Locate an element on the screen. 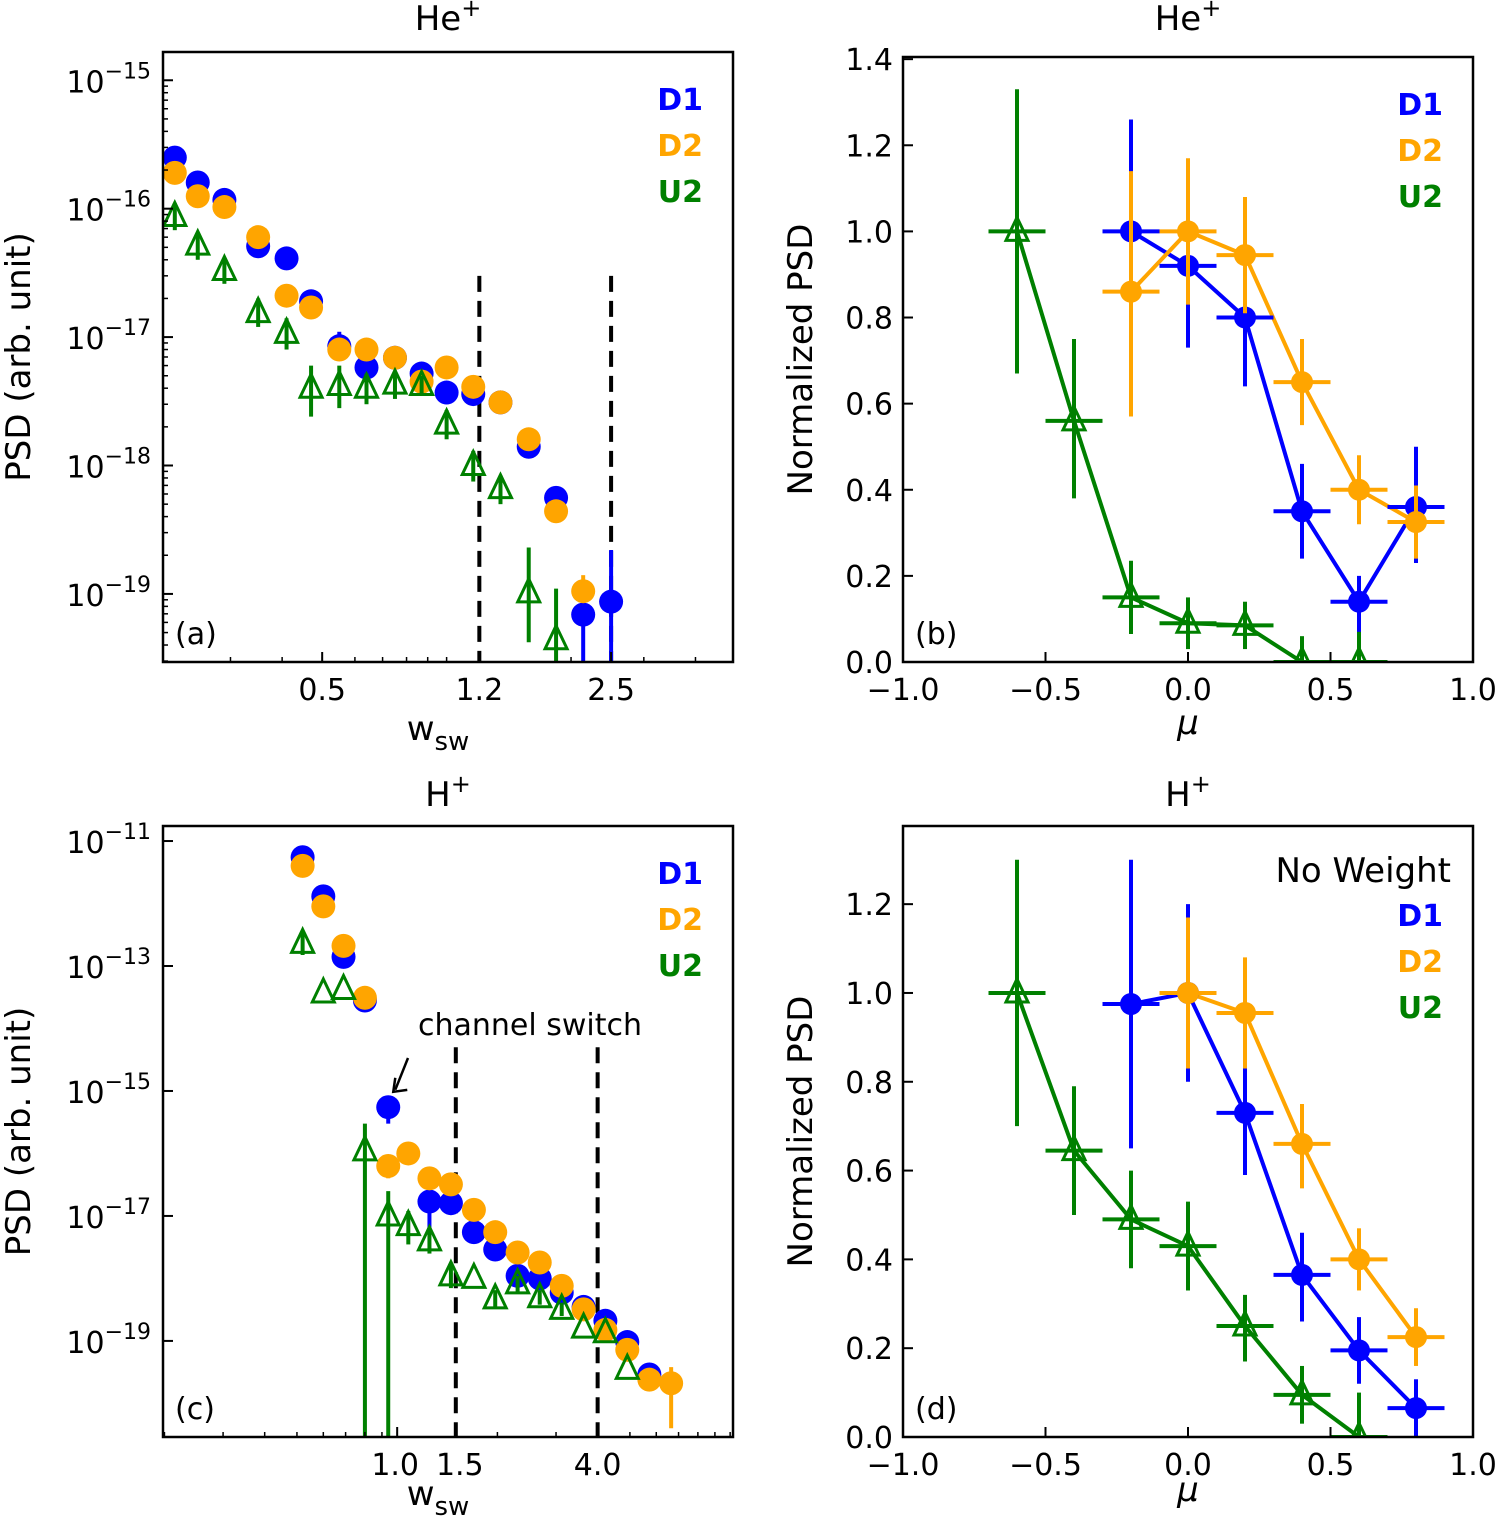  y-tick-label: 10−15 is located at coordinates (108, 79).